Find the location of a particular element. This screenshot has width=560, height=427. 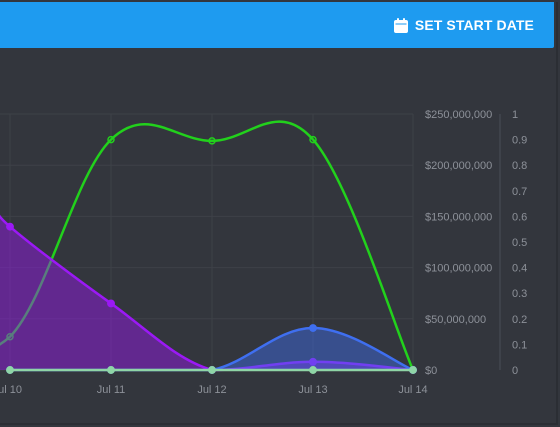

y-right-tick-label: 1 is located at coordinates (515, 115).